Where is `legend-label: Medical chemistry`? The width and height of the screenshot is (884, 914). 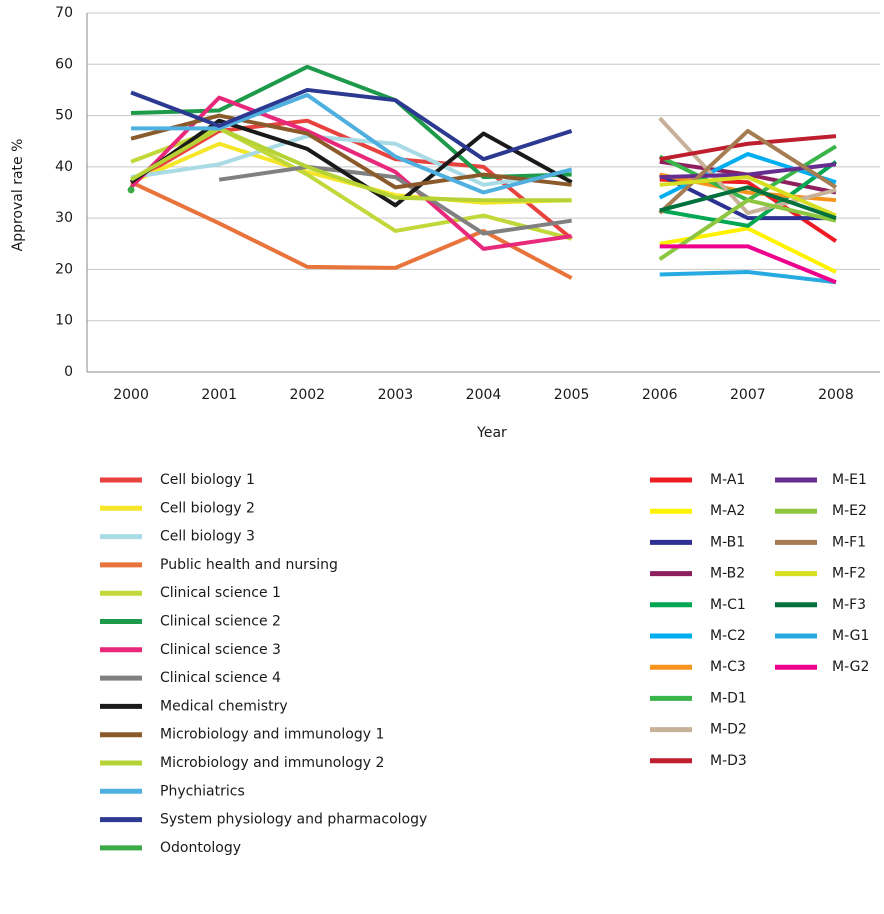
legend-label: Medical chemistry is located at coordinates (224, 706).